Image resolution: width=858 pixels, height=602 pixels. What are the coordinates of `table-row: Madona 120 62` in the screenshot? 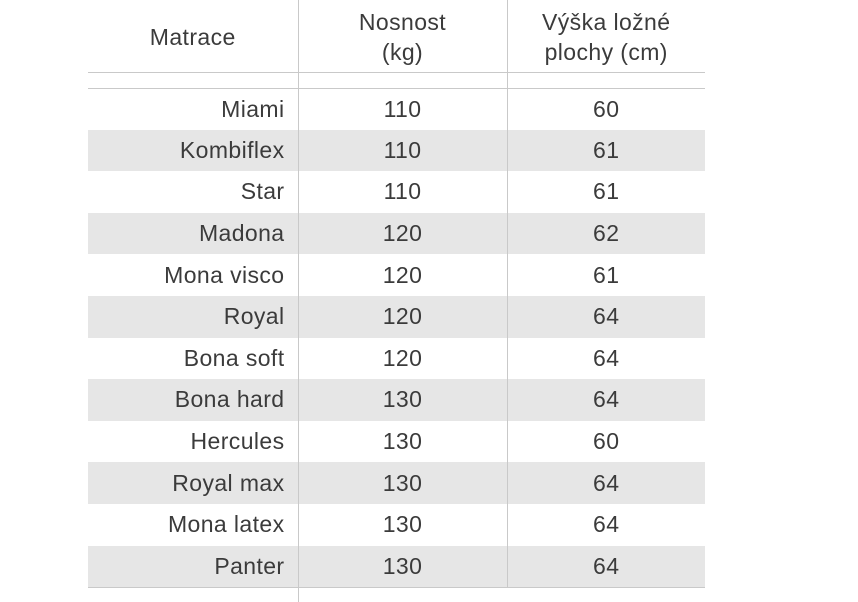 It's located at (396, 233).